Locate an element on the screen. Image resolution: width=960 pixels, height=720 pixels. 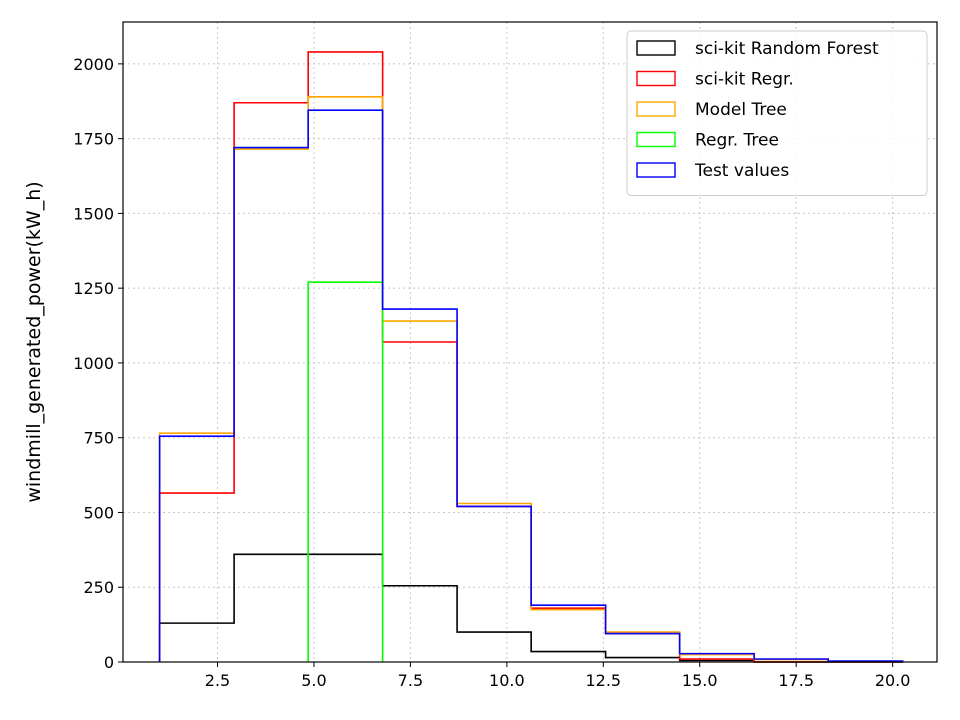
y-tick-label: 2000 is located at coordinates (93, 64).